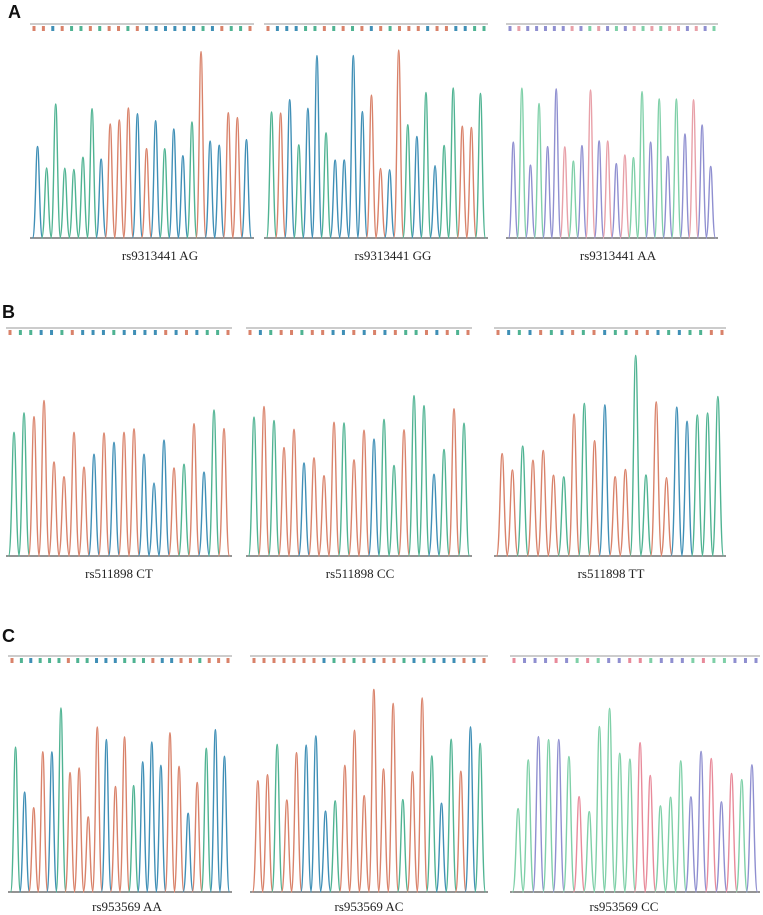 The width and height of the screenshot is (763, 915). Describe the element at coordinates (119, 573) in the screenshot. I see `genotype-caption: rs511898 CT` at that location.